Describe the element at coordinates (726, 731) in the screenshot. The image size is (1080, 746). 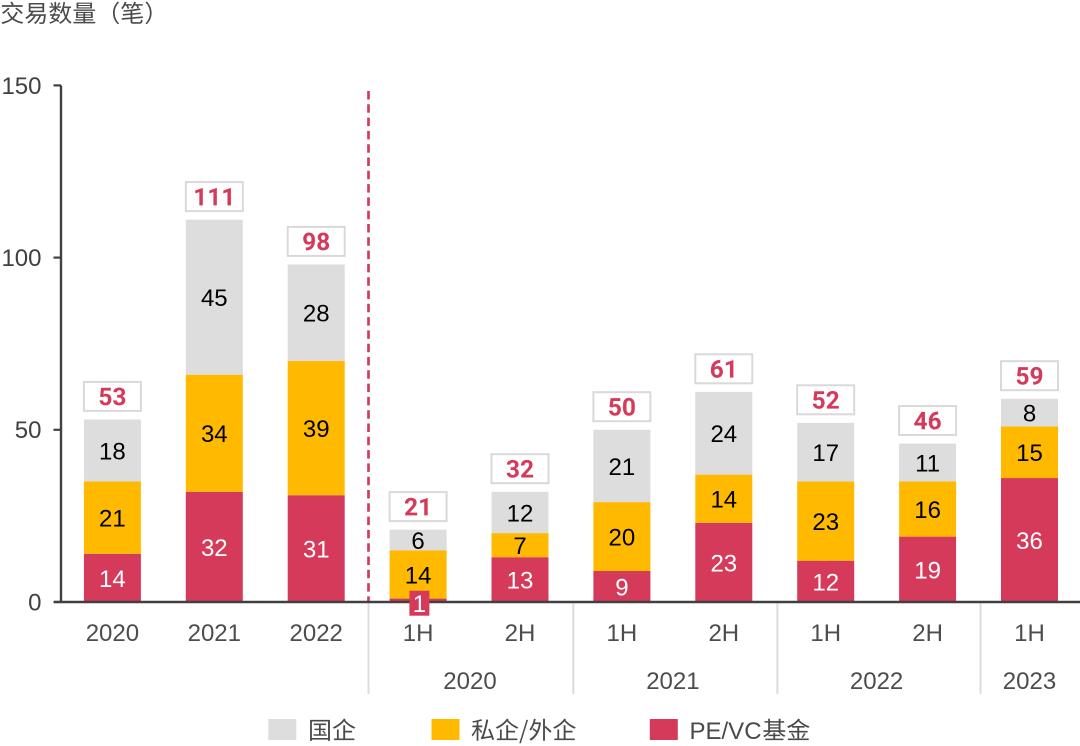
I see `svg-text: PE/VC` at that location.